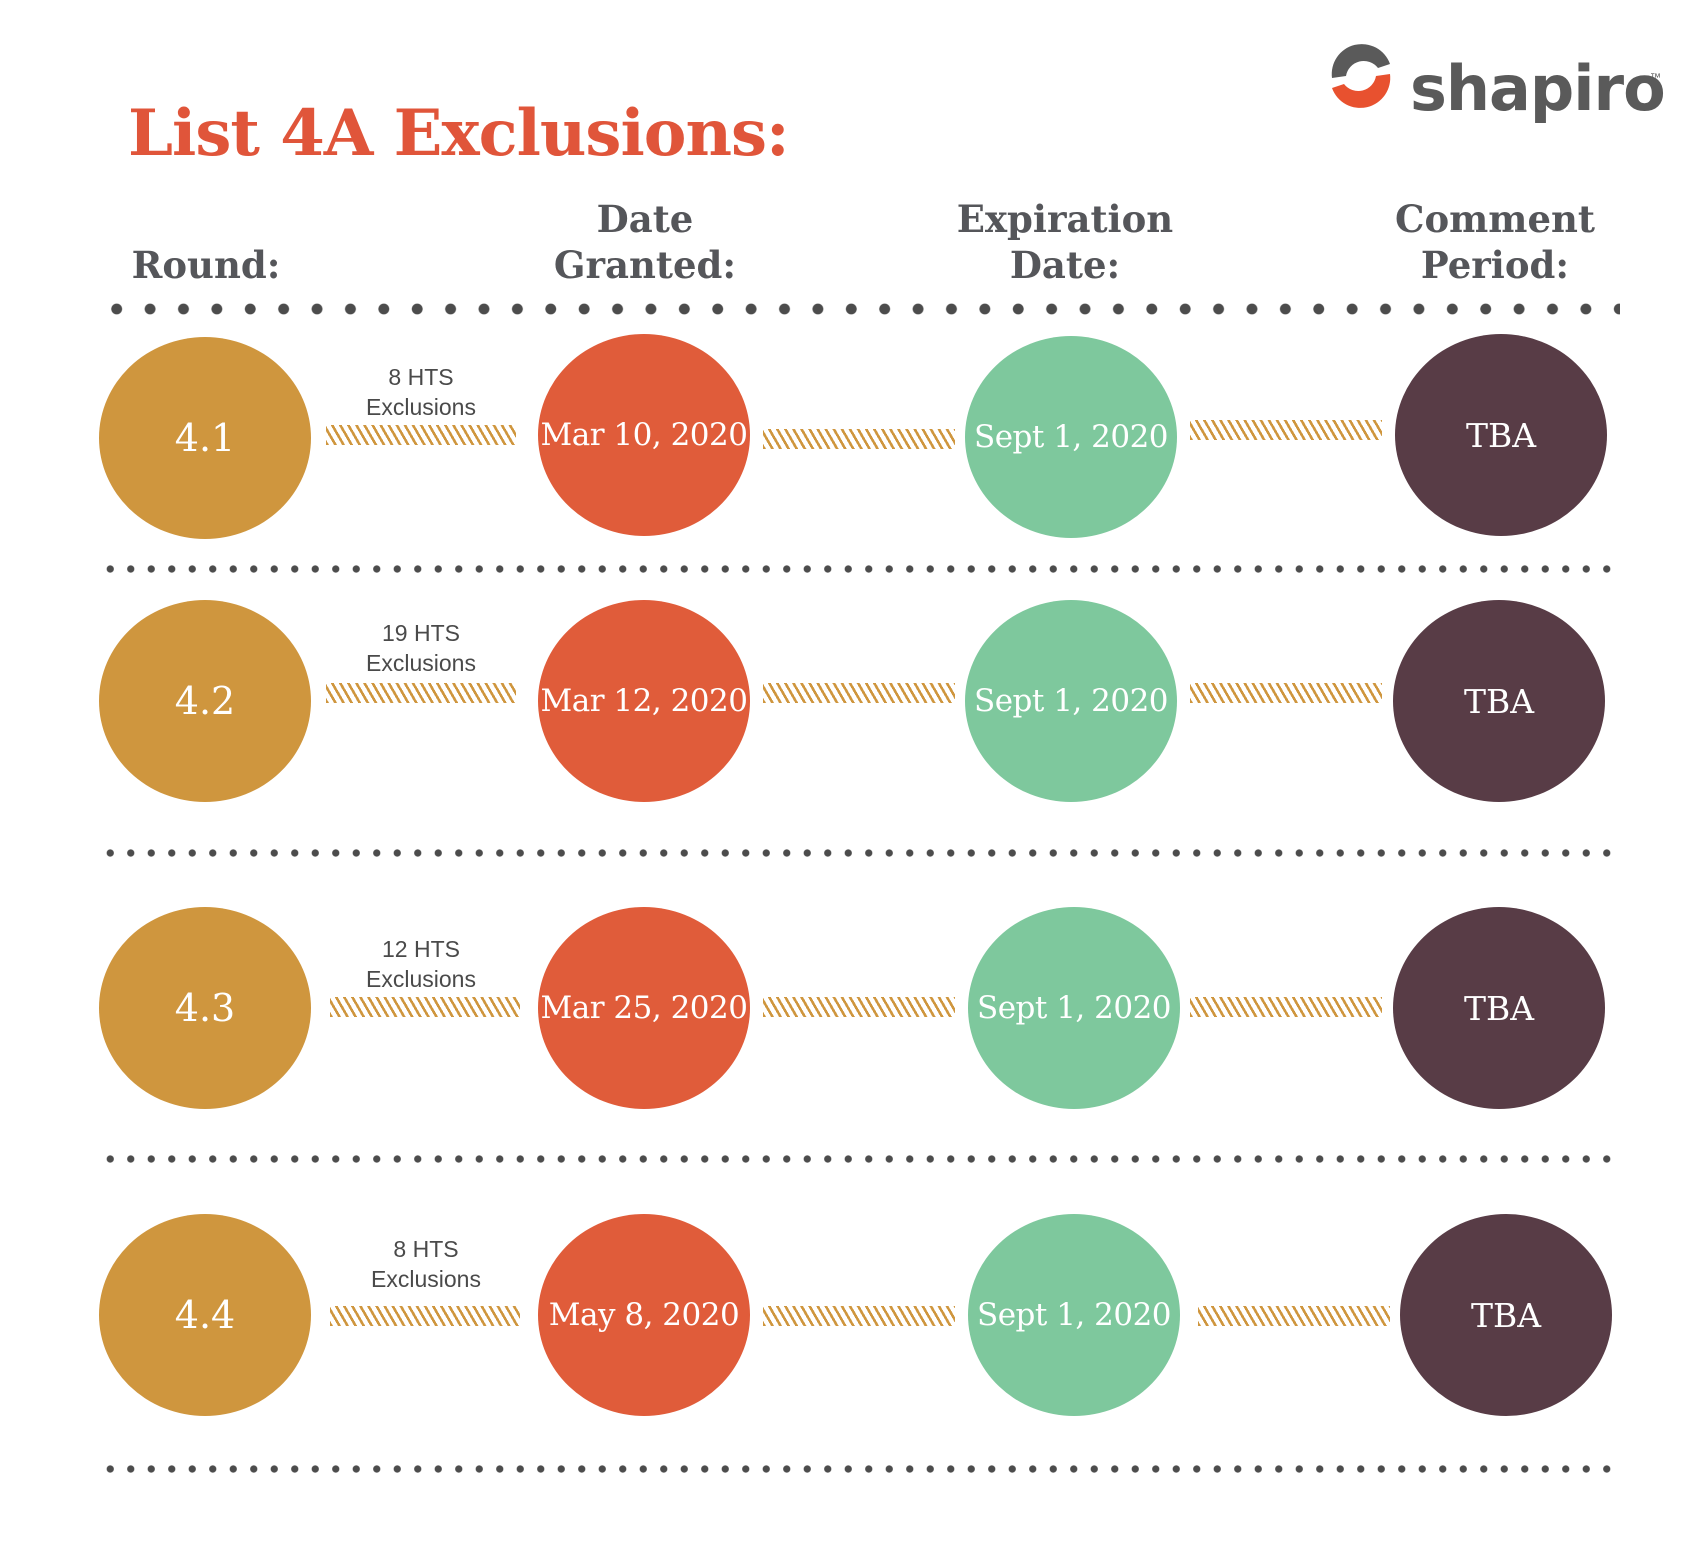 This screenshot has height=1548, width=1701. What do you see at coordinates (1495, 265) in the screenshot?
I see `column-header-line2: Period:` at bounding box center [1495, 265].